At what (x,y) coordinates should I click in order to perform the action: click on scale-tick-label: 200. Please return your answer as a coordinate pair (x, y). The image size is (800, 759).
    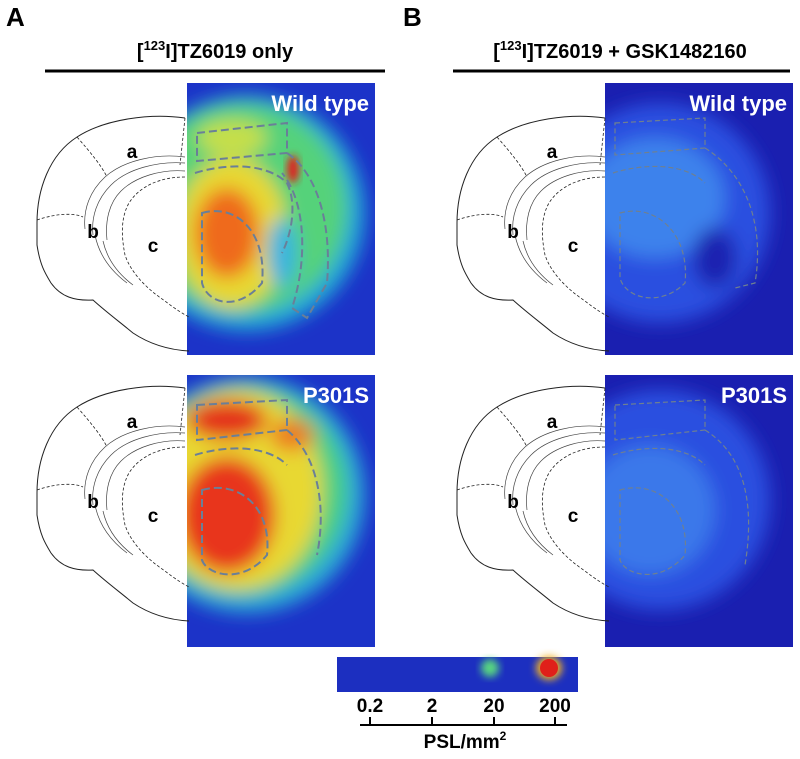
    Looking at the image, I should click on (555, 706).